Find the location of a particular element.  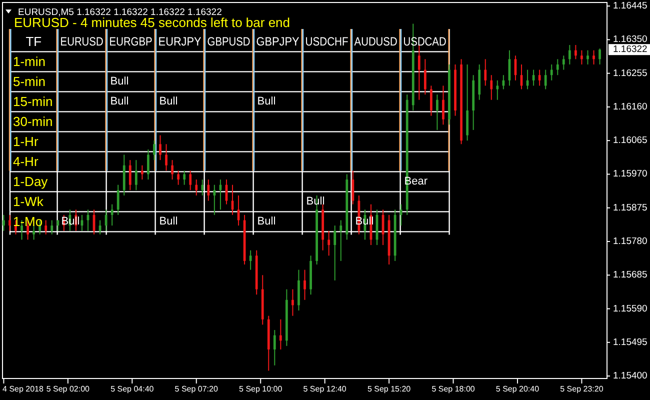

y-tick-label: 1.15590 is located at coordinates (630, 308).